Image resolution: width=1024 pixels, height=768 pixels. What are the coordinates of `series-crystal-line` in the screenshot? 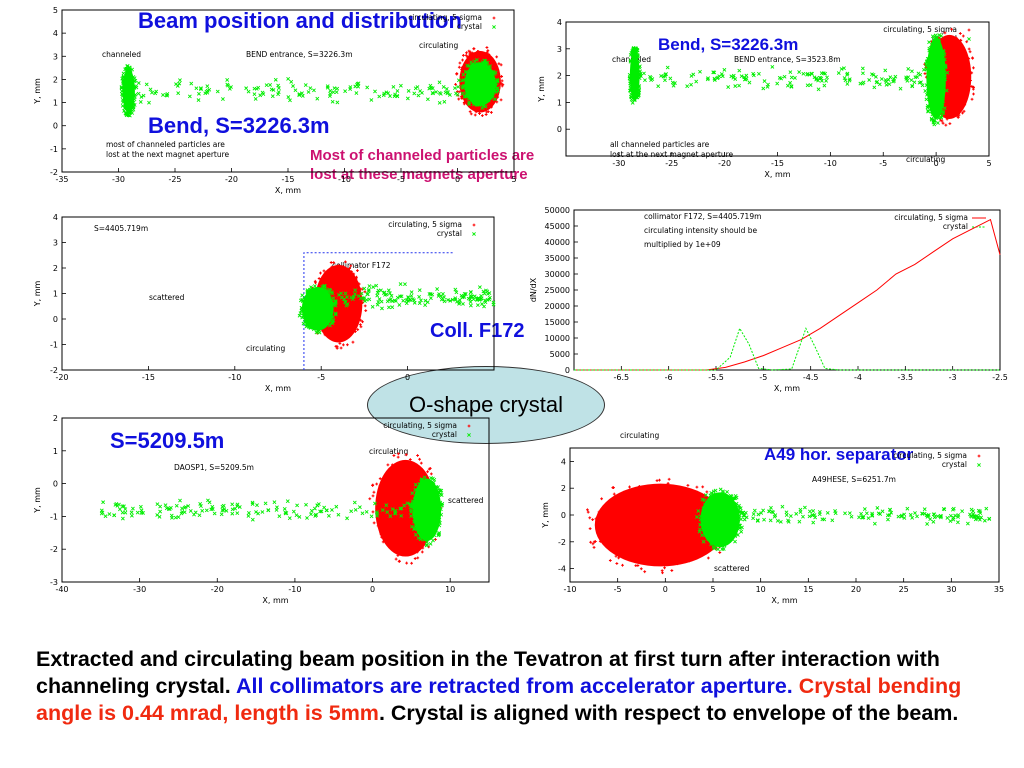 It's located at (787, 349).